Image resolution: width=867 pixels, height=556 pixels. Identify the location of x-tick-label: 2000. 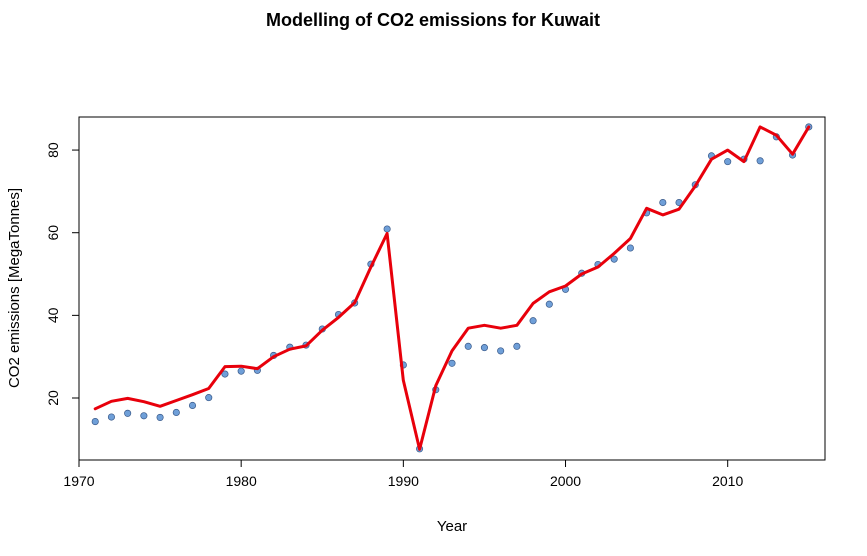
(565, 481).